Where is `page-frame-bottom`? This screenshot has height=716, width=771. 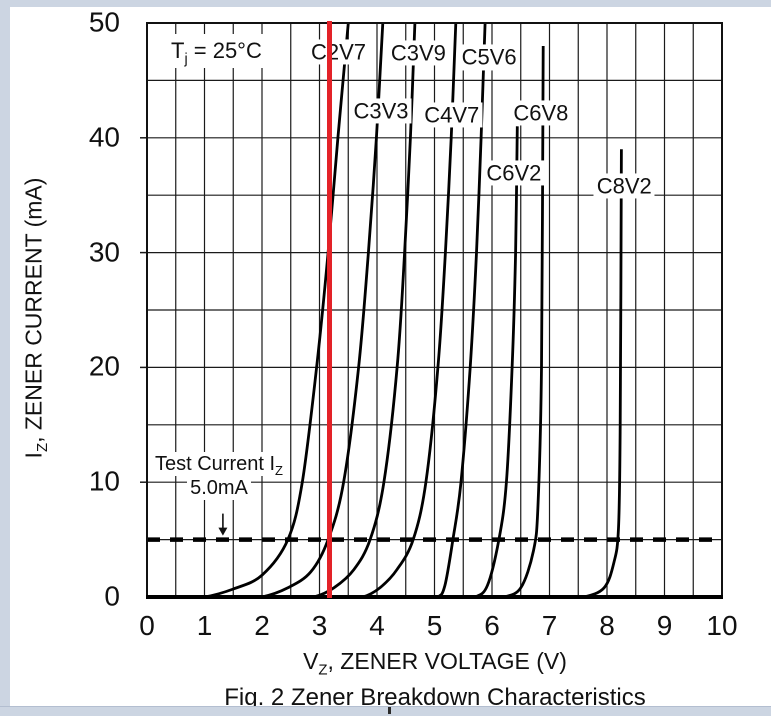 page-frame-bottom is located at coordinates (385, 711).